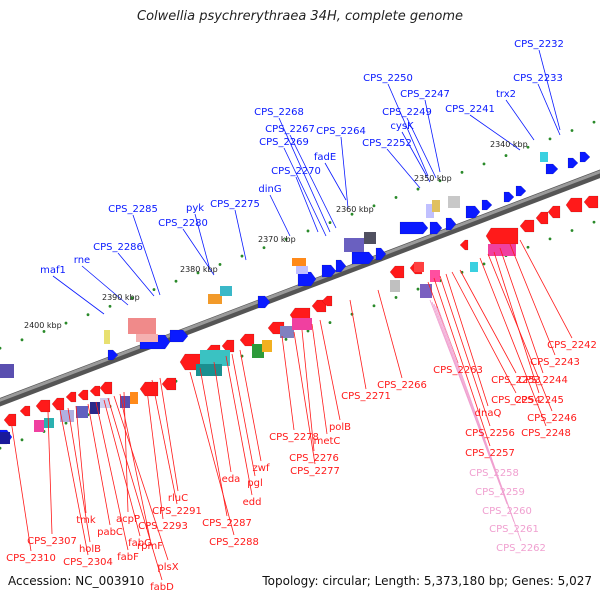  Describe the element at coordinates (407, 112) in the screenshot. I see `top-label-cps-2249: CPS_2249` at that location.